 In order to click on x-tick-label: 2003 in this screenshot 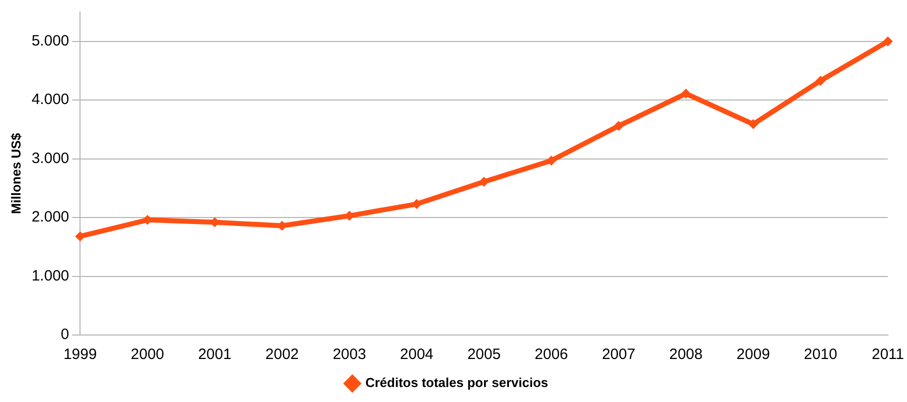, I will do `click(349, 355)`.